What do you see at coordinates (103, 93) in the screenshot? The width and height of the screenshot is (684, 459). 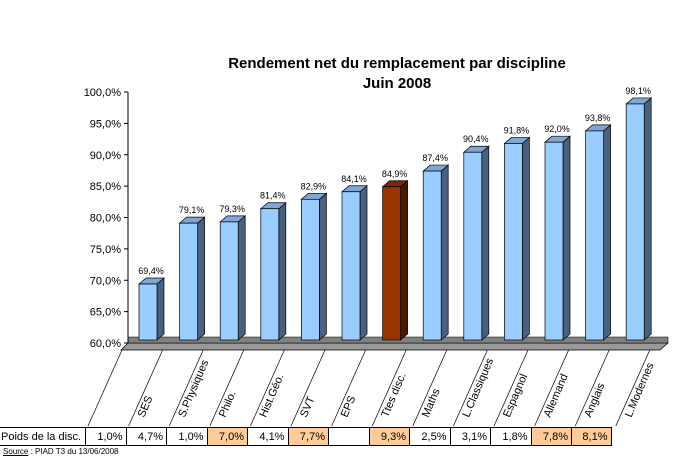 I see `y-tick-label: 100,0%` at bounding box center [103, 93].